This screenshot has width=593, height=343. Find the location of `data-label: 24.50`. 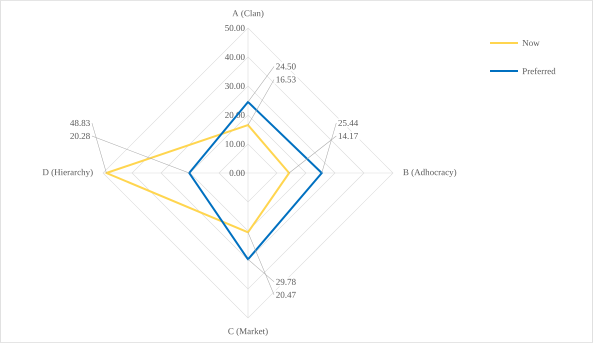

data-label: 24.50 is located at coordinates (286, 66).